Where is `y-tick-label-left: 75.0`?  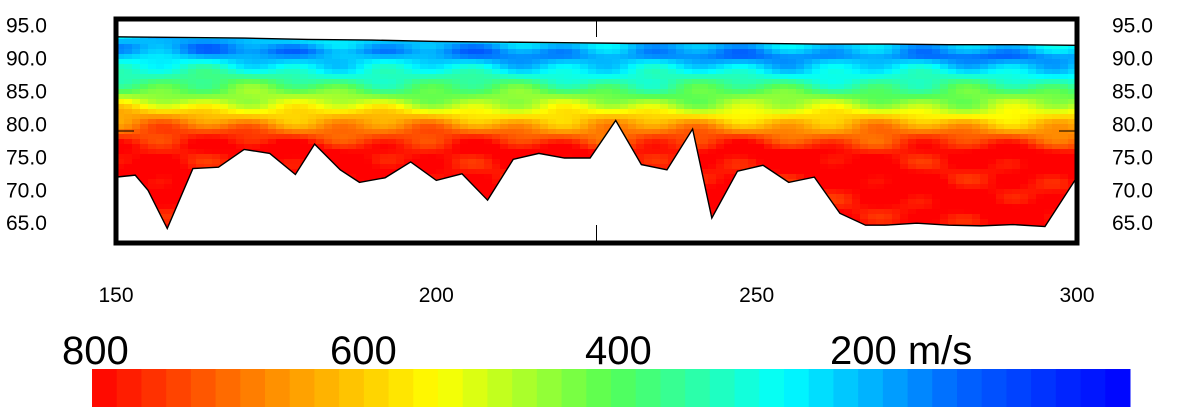
y-tick-label-left: 75.0 is located at coordinates (26, 157).